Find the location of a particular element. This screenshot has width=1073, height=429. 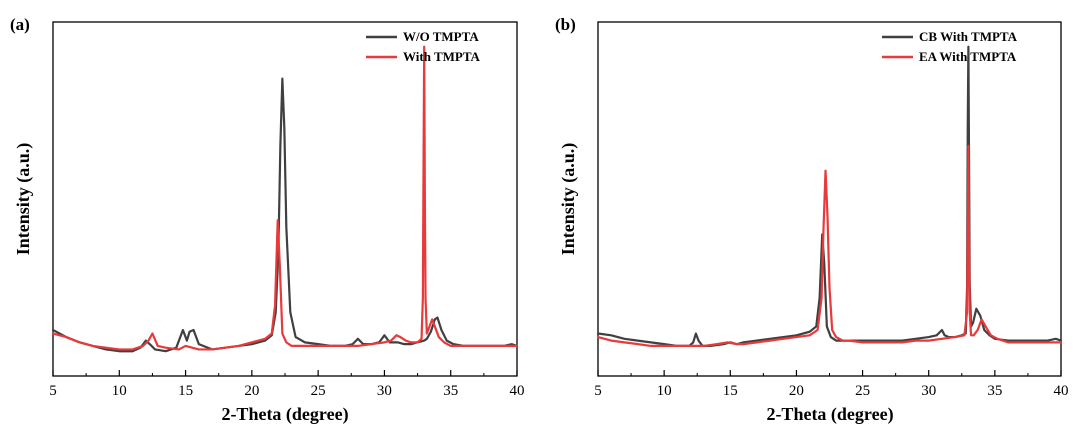

panel-b-x-tick-label: 30 is located at coordinates (928, 391).